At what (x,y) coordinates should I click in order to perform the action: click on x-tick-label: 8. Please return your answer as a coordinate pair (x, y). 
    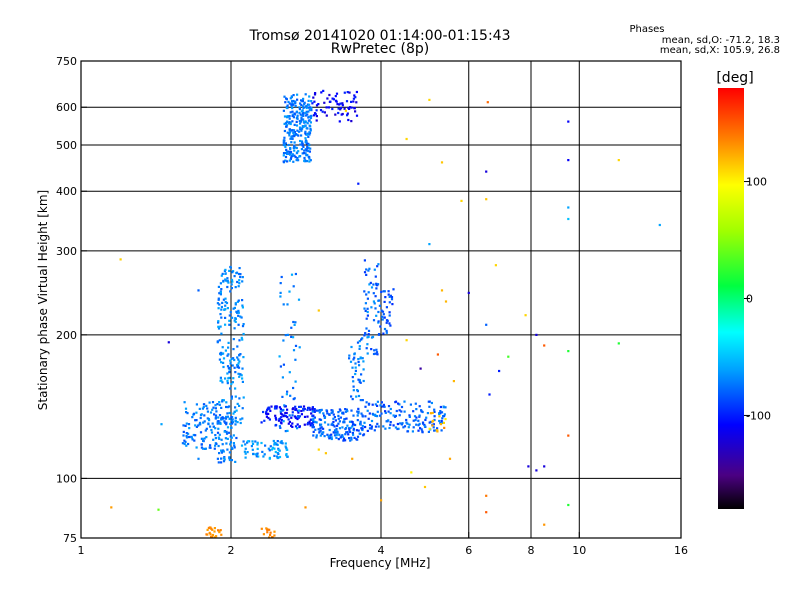
    Looking at the image, I should click on (531, 550).